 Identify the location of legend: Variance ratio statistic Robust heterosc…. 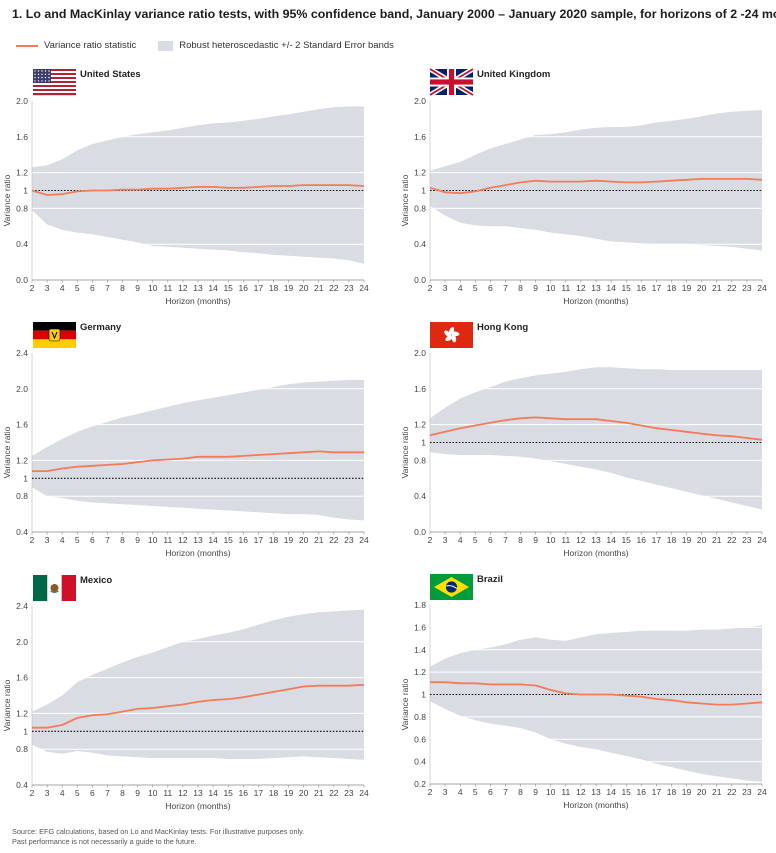
(205, 45).